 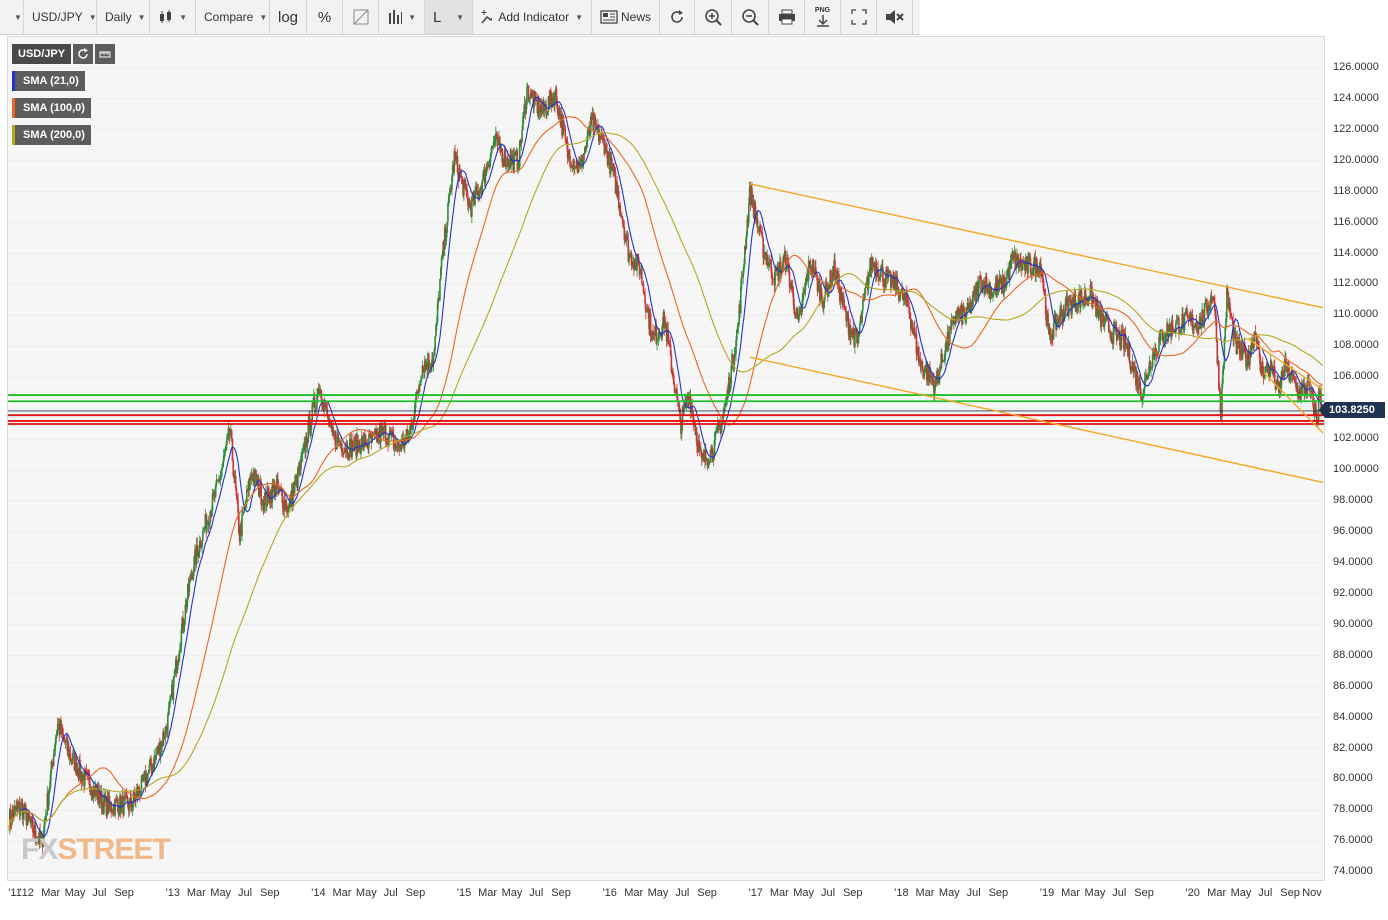 What do you see at coordinates (677, 17) in the screenshot?
I see `refresh-button` at bounding box center [677, 17].